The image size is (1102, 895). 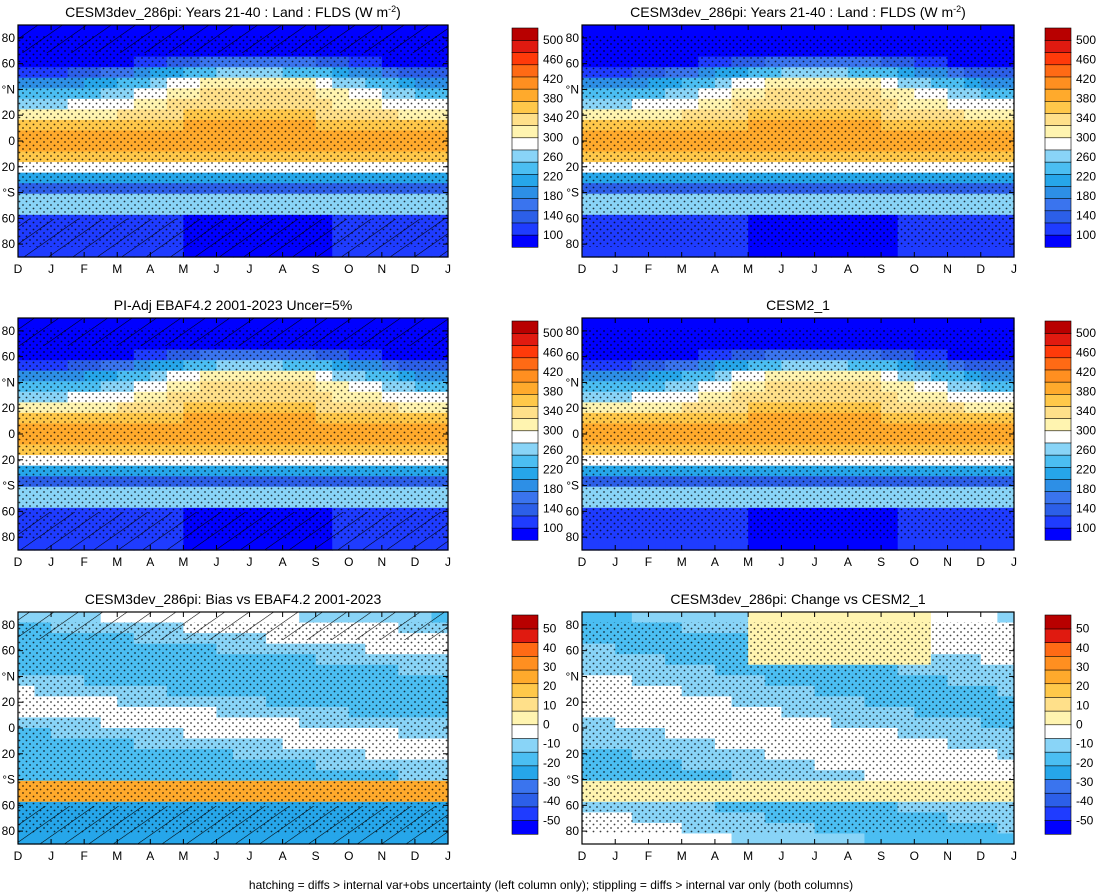 What do you see at coordinates (553, 528) in the screenshot?
I see `colorbar-label: 100` at bounding box center [553, 528].